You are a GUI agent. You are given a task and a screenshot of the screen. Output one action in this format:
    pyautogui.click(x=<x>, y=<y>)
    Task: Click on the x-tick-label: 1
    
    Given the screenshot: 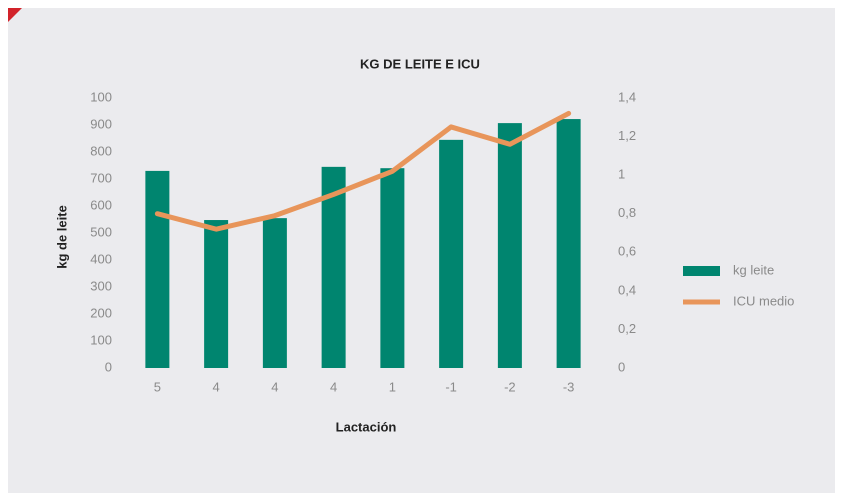 What is the action you would take?
    pyautogui.click(x=392, y=386)
    